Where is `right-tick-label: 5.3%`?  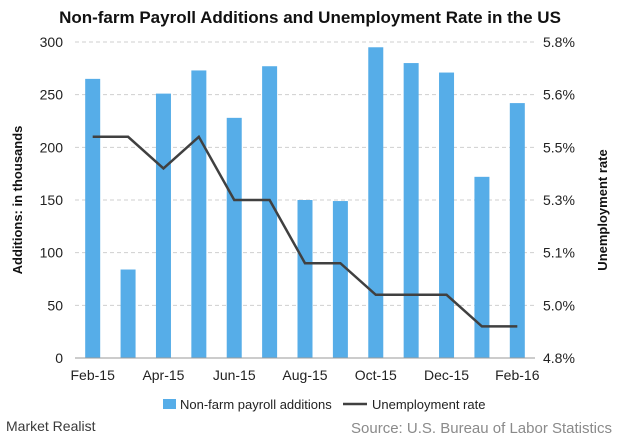
right-tick-label: 5.3% is located at coordinates (559, 200).